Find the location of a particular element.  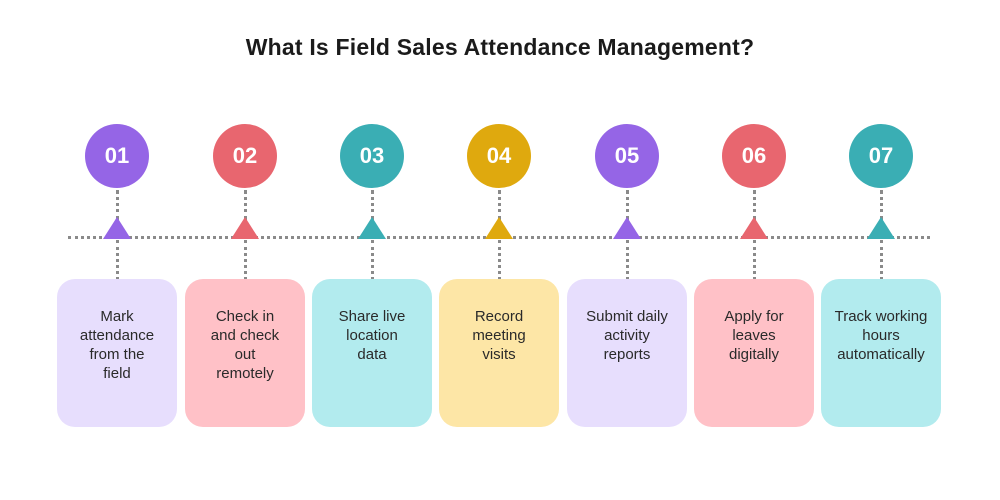

step-description-line: Submit daily is located at coordinates (627, 316).